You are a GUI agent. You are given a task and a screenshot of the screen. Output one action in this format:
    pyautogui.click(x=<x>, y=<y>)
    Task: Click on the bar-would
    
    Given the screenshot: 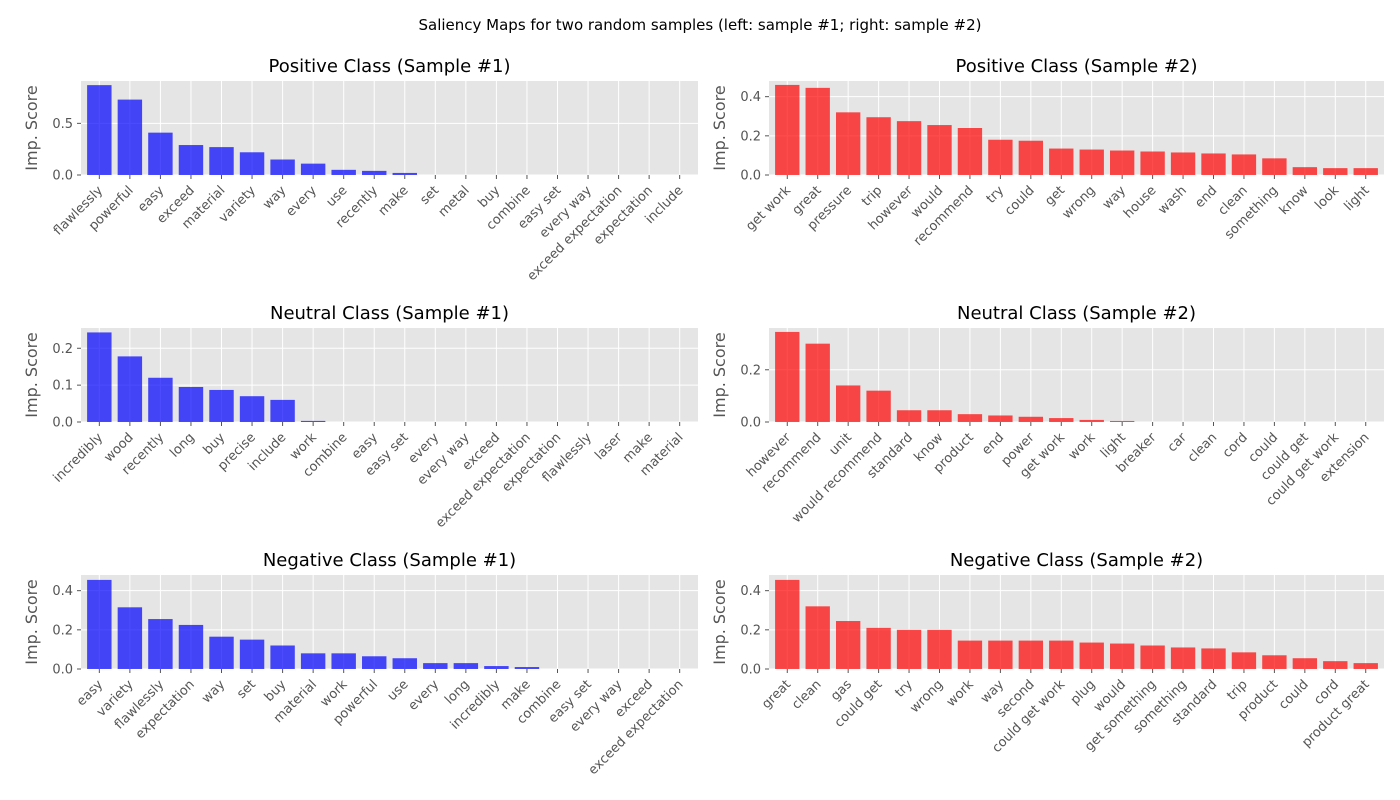 What is the action you would take?
    pyautogui.click(x=1122, y=656)
    